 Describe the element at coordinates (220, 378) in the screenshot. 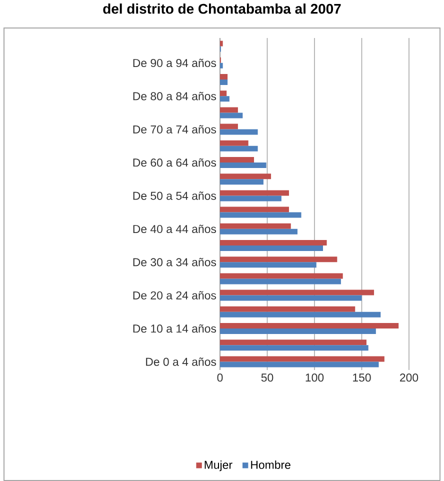

I see `x-tick-label: 0` at that location.